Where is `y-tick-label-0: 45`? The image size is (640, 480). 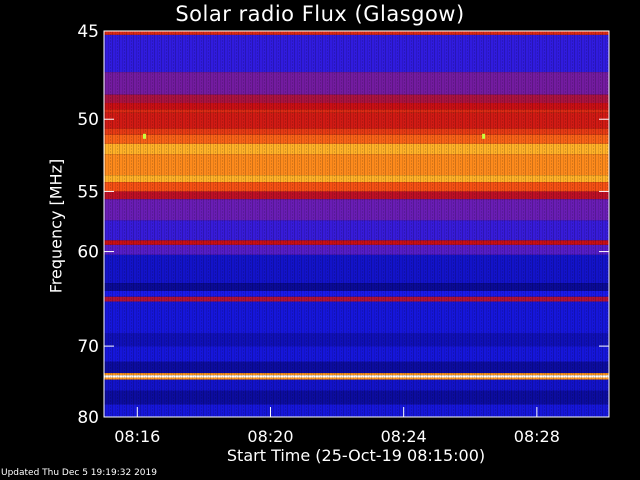
y-tick-label-0: 45 is located at coordinates (88, 32).